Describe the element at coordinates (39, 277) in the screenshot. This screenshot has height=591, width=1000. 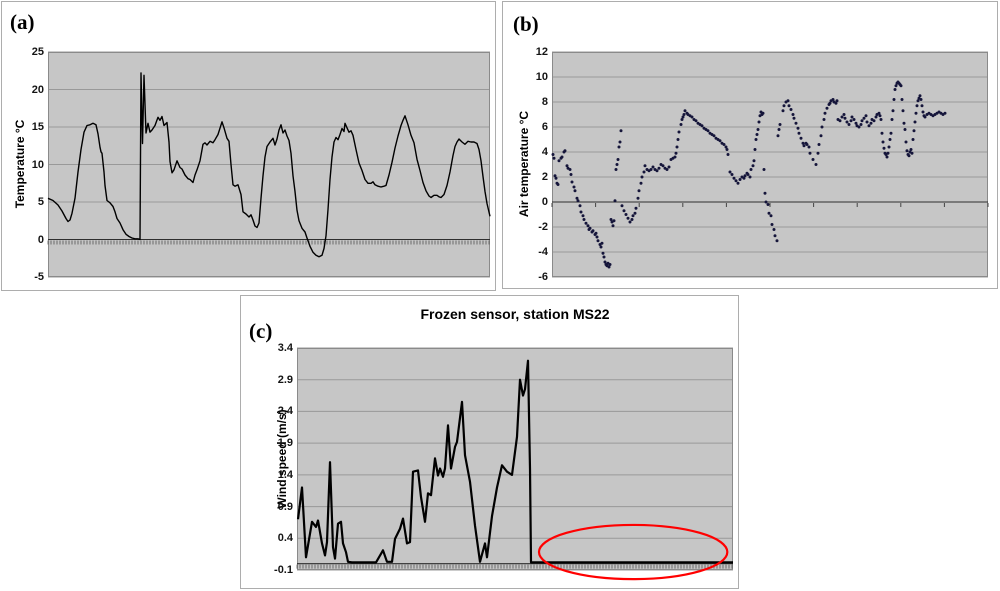
I see `y-tick-label: -5` at that location.